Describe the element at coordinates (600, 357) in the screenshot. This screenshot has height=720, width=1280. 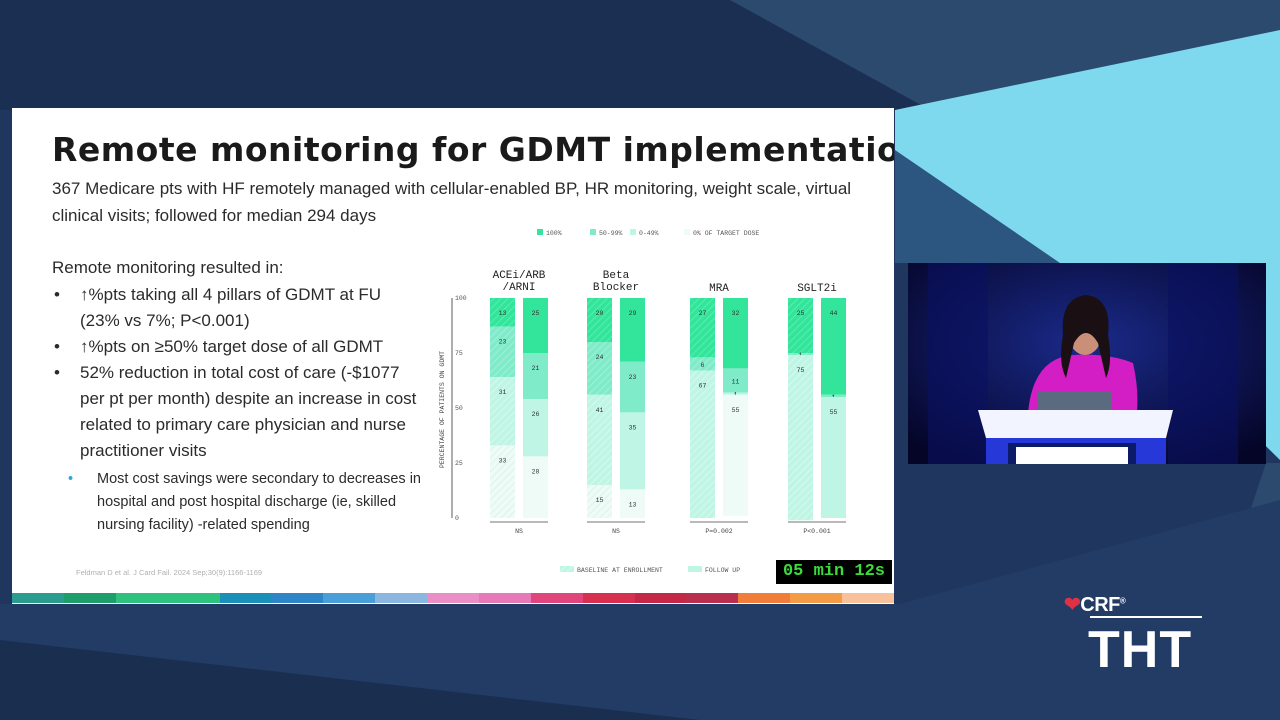
I see `bar-value-label: 24` at that location.